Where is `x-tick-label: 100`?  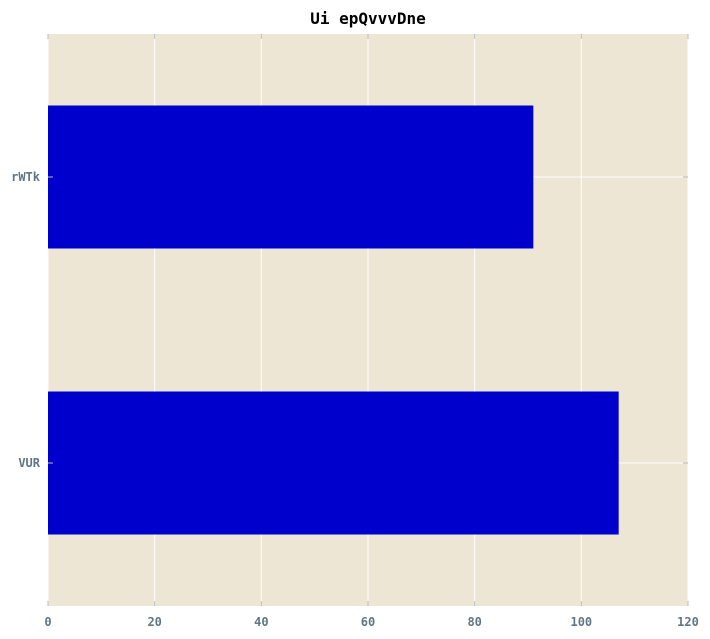 x-tick-label: 100 is located at coordinates (581, 622).